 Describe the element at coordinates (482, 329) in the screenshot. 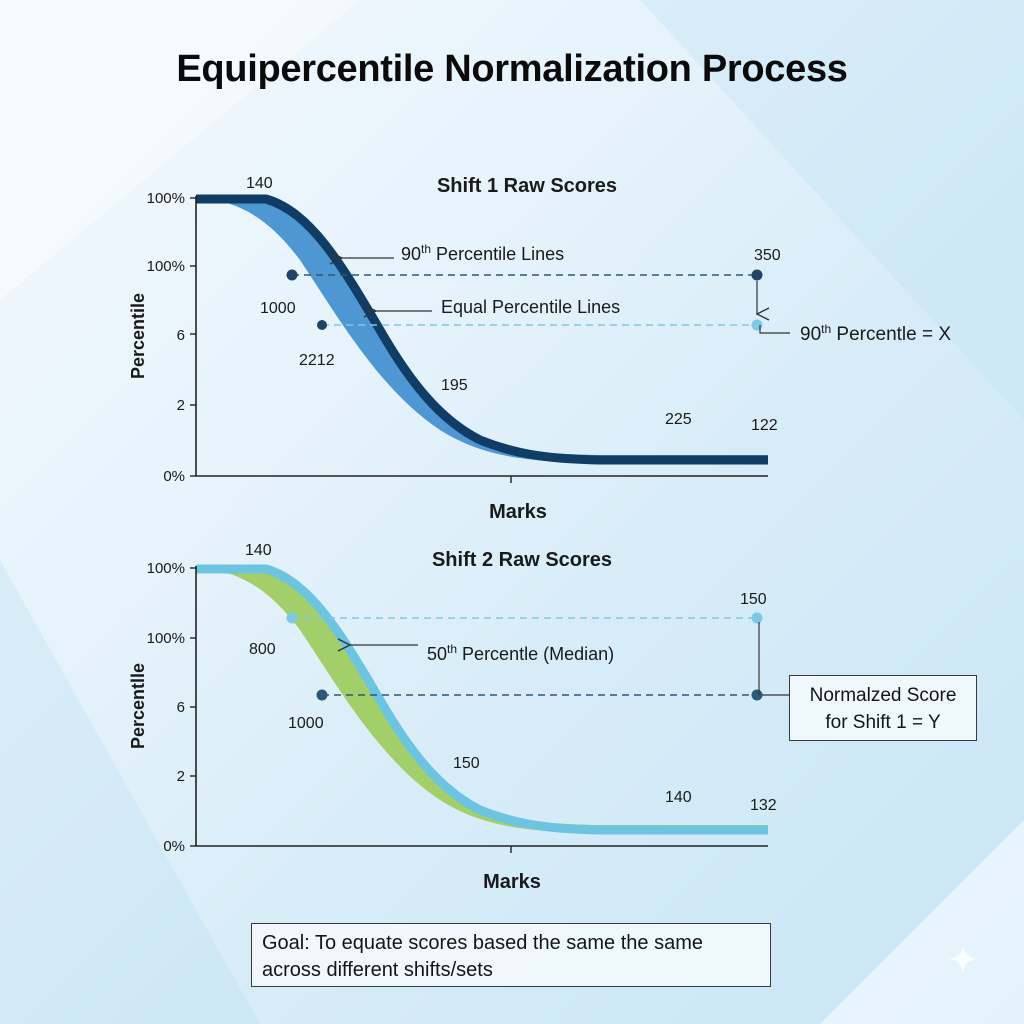

I see `shift1-curve` at that location.